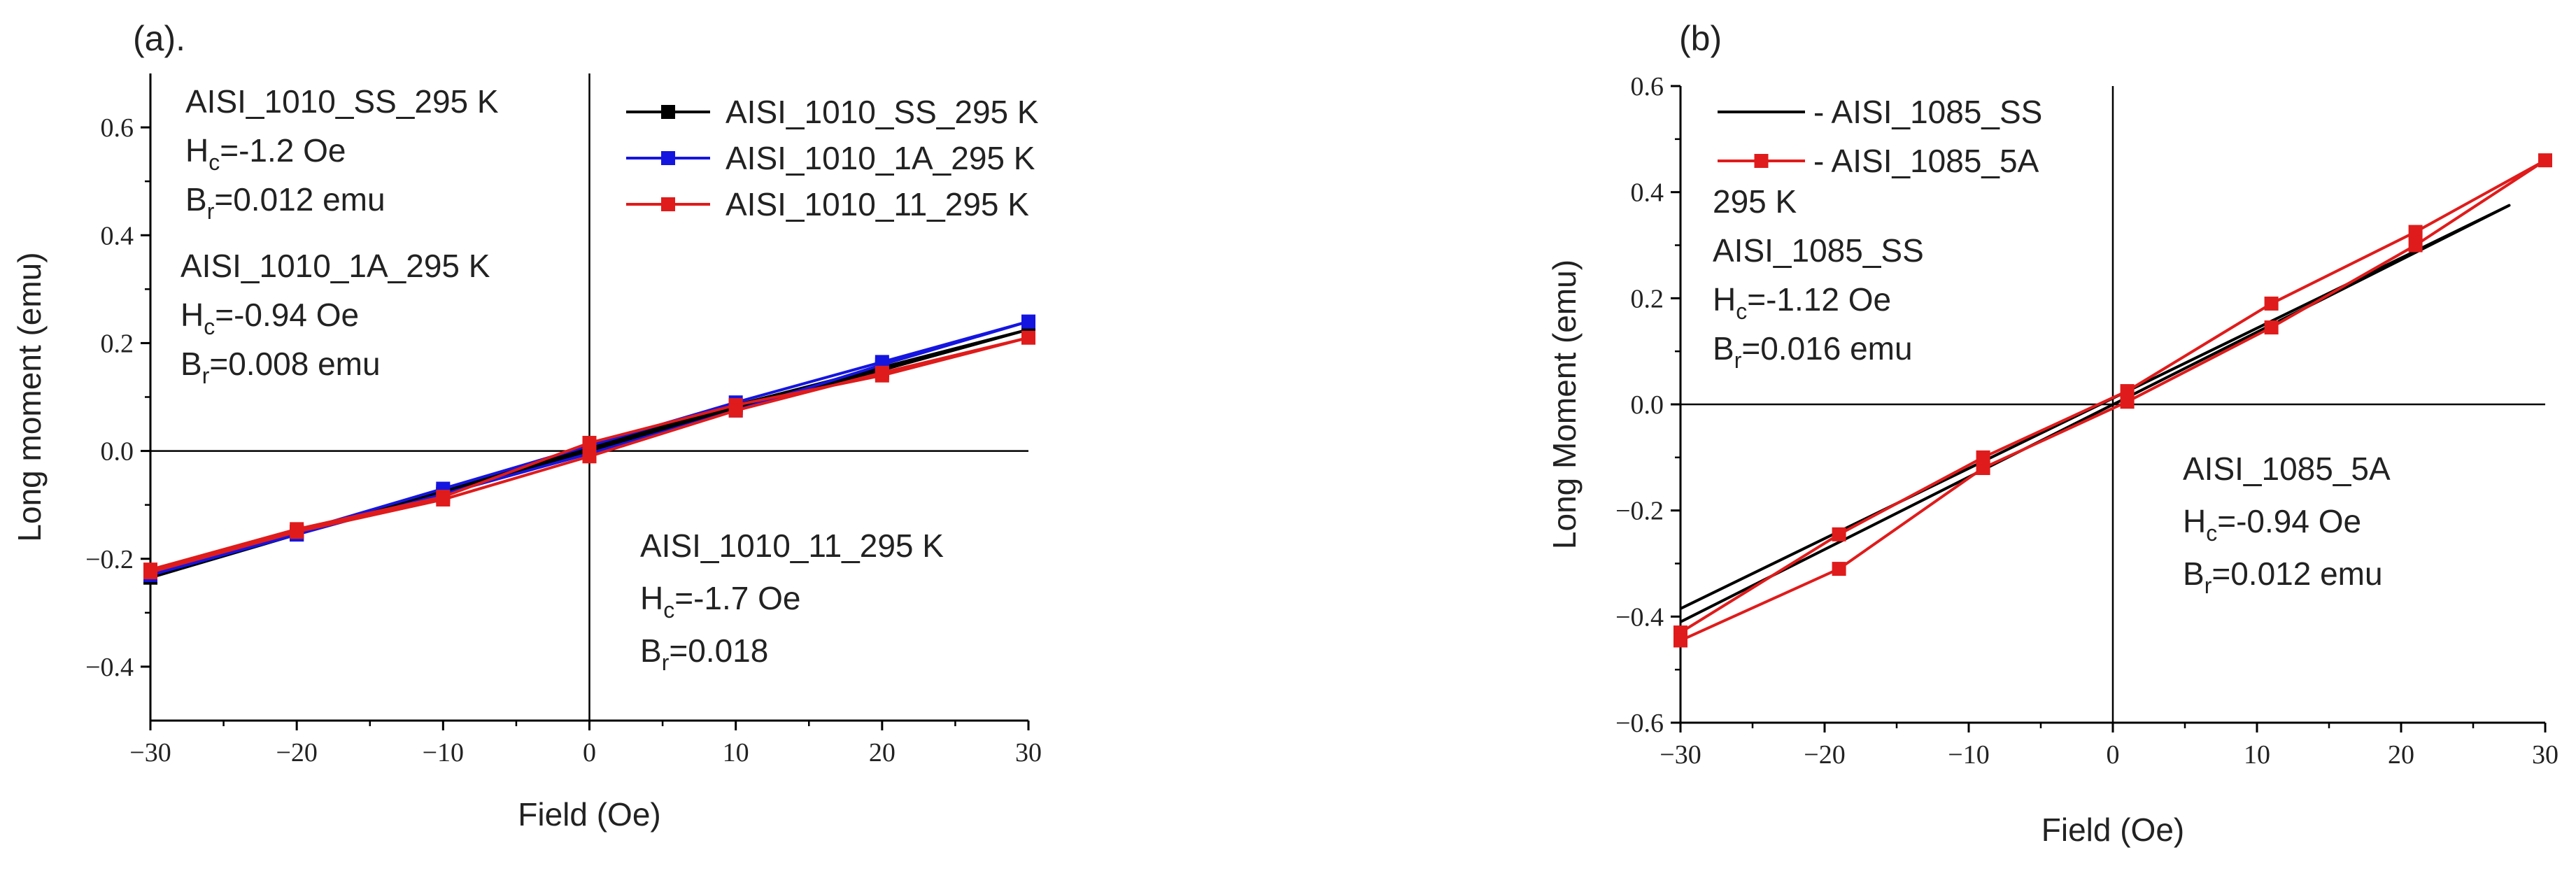 This screenshot has width=2576, height=878. Describe the element at coordinates (2545, 755) in the screenshot. I see `panel-b-x-tick-label: 30` at that location.